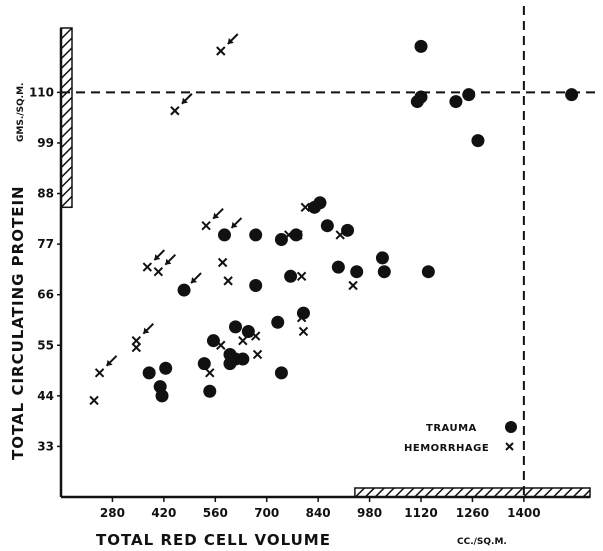 The height and width of the screenshot is (551, 603). Describe the element at coordinates (45, 143) in the screenshot. I see `y-tick-label: 99` at that location.